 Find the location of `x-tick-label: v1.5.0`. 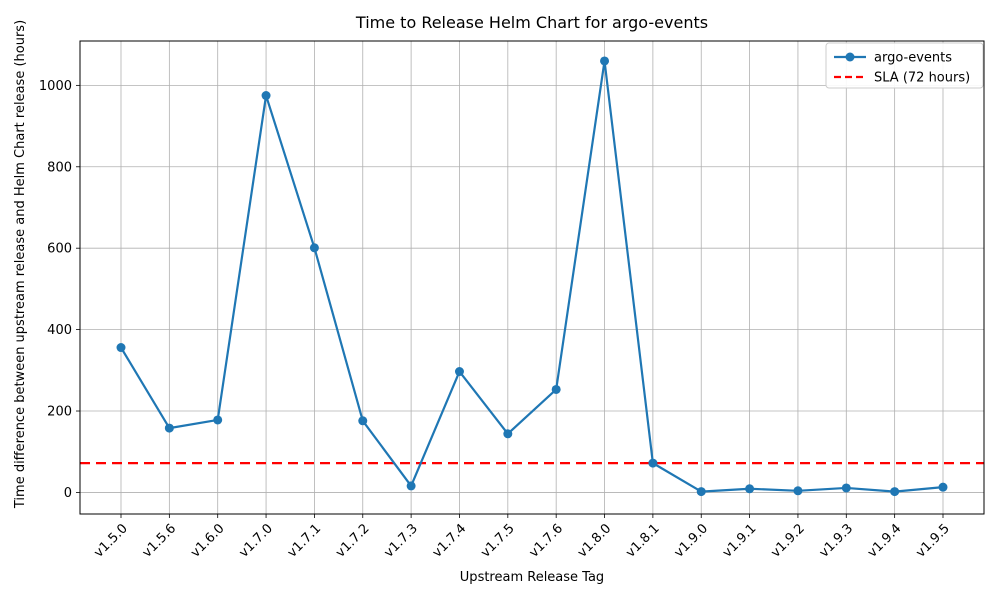

x-tick-label: v1.5.0 is located at coordinates (110, 540).